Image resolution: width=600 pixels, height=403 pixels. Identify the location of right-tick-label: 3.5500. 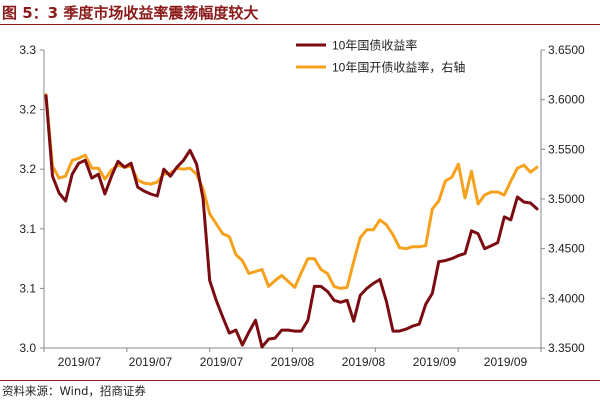
(566, 149).